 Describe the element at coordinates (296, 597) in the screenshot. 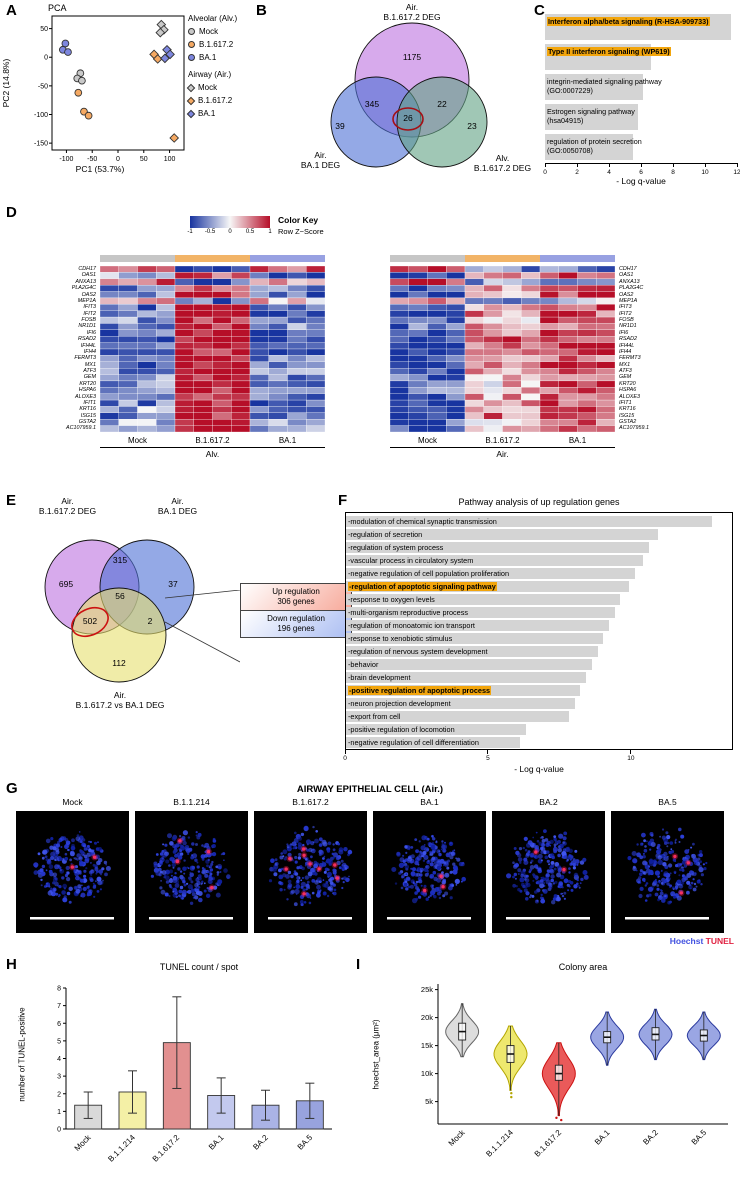

I see `up-regulation-box: Up regulation 306 genes` at that location.